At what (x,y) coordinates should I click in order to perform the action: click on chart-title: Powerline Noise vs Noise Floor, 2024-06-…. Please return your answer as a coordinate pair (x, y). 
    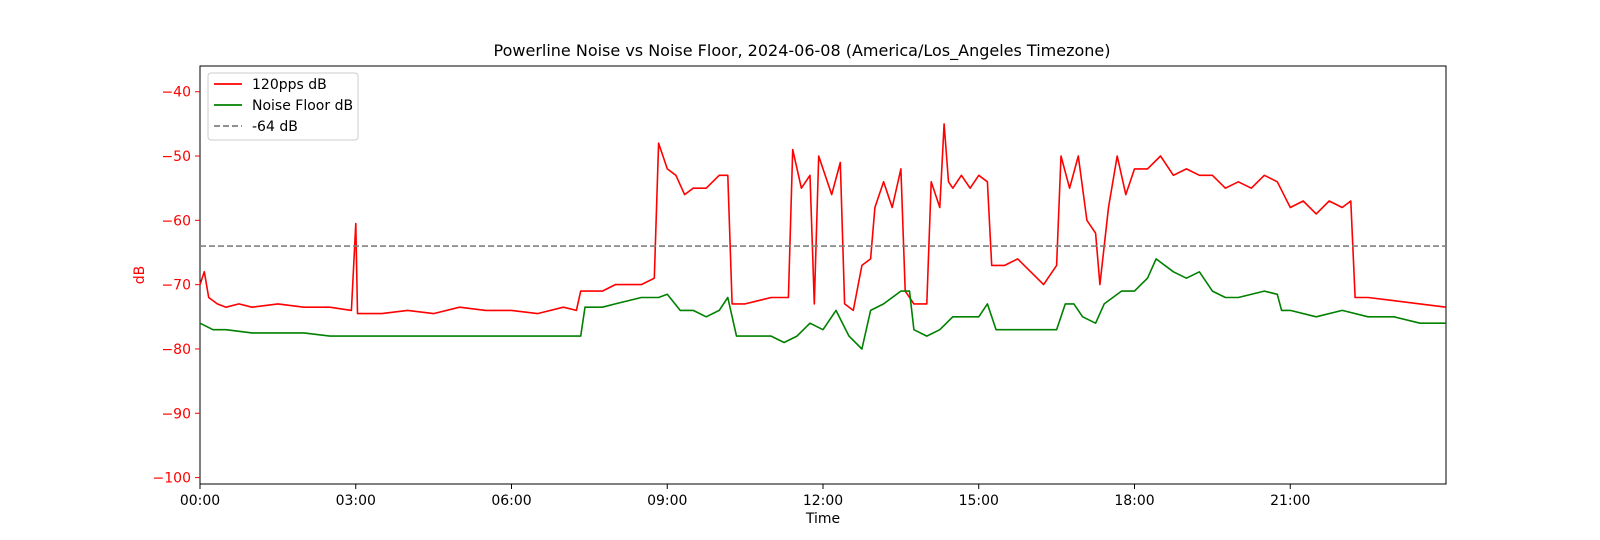
    Looking at the image, I should click on (802, 51).